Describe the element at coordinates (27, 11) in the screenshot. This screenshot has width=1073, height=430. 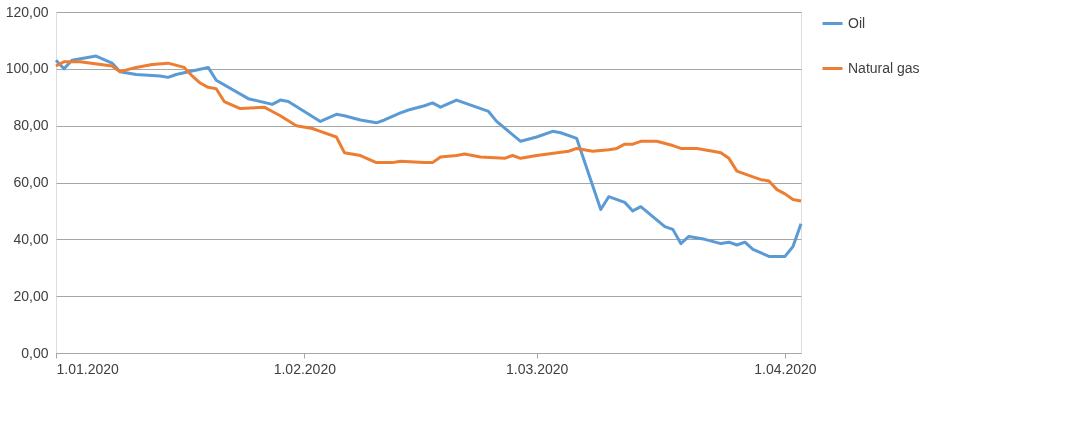
I see `y-tick-label: 120,00` at that location.